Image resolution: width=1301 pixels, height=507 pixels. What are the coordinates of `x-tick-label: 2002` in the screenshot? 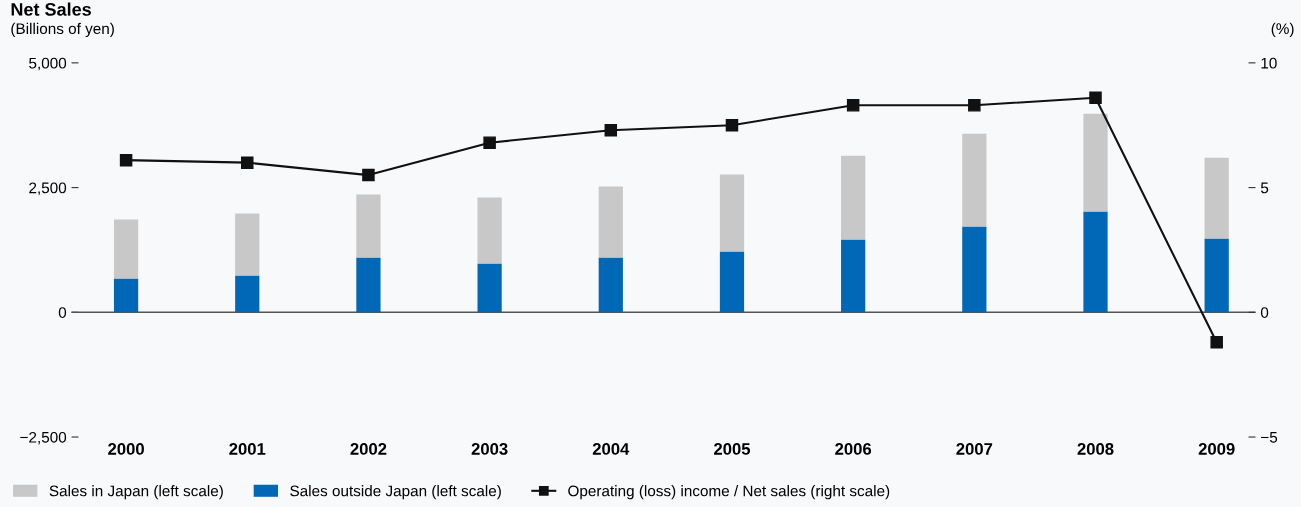 It's located at (368, 449).